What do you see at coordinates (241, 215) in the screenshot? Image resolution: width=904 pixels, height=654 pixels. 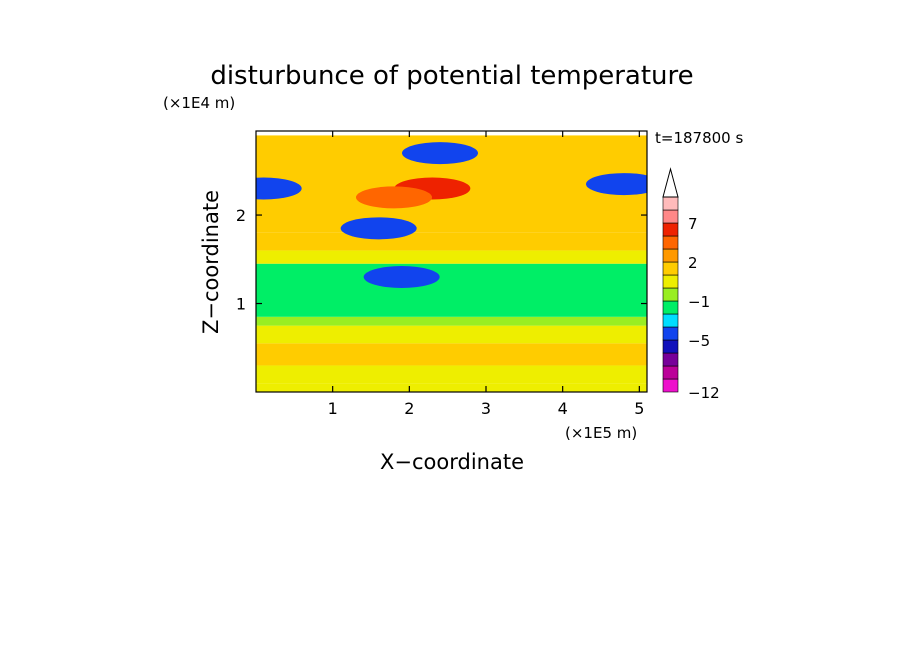 I see `y-tick-label: 2` at bounding box center [241, 215].